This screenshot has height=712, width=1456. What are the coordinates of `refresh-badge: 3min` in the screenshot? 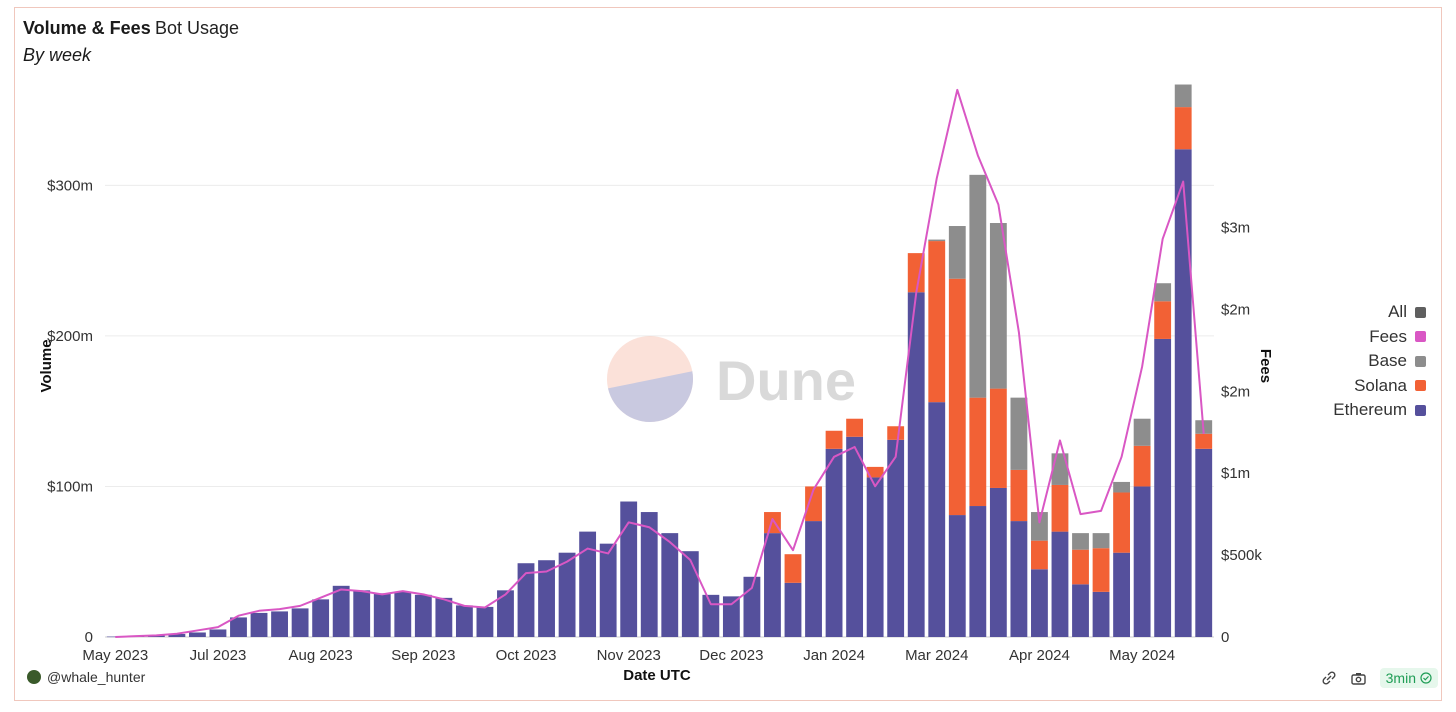 It's located at (1408, 678).